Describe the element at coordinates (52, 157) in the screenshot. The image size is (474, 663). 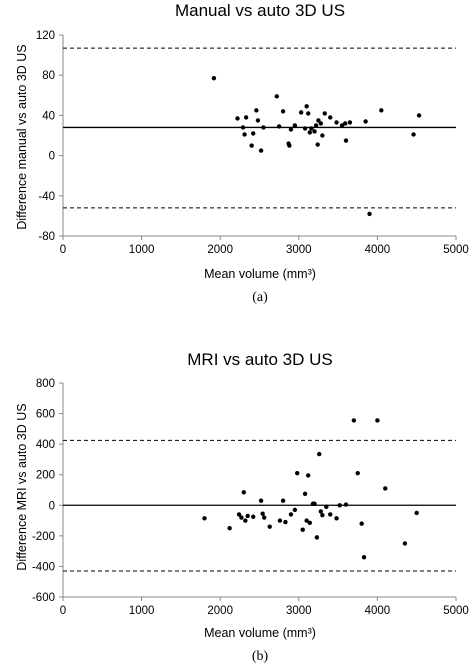
I see `chart-a-y-tick-label: 0` at that location.